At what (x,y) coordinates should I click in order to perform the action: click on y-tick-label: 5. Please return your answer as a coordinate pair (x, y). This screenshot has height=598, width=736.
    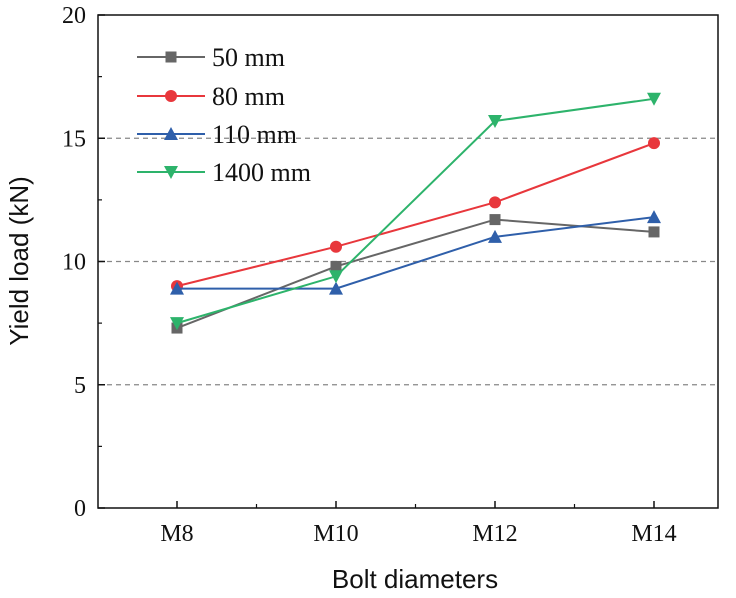
    Looking at the image, I should click on (80, 386).